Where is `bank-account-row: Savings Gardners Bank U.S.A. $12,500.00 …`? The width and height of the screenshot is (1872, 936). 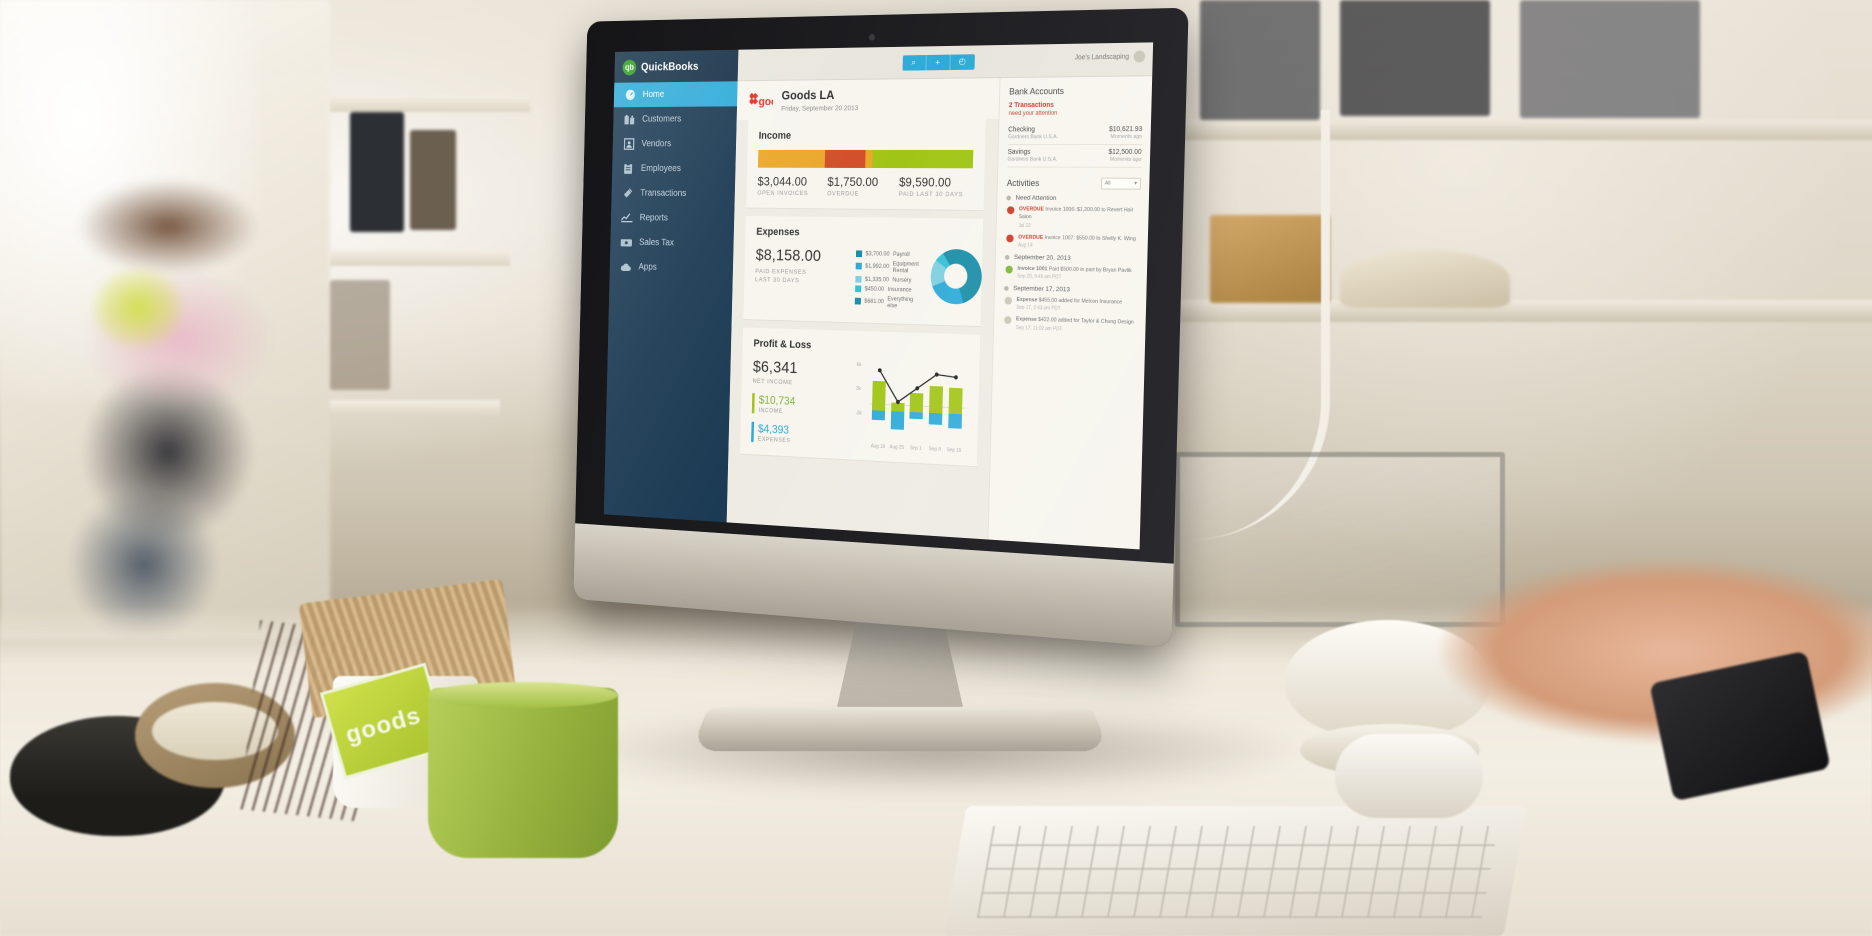
bank-account-row: Savings Gardners Bank U.S.A. $12,500.00 … is located at coordinates (1074, 156).